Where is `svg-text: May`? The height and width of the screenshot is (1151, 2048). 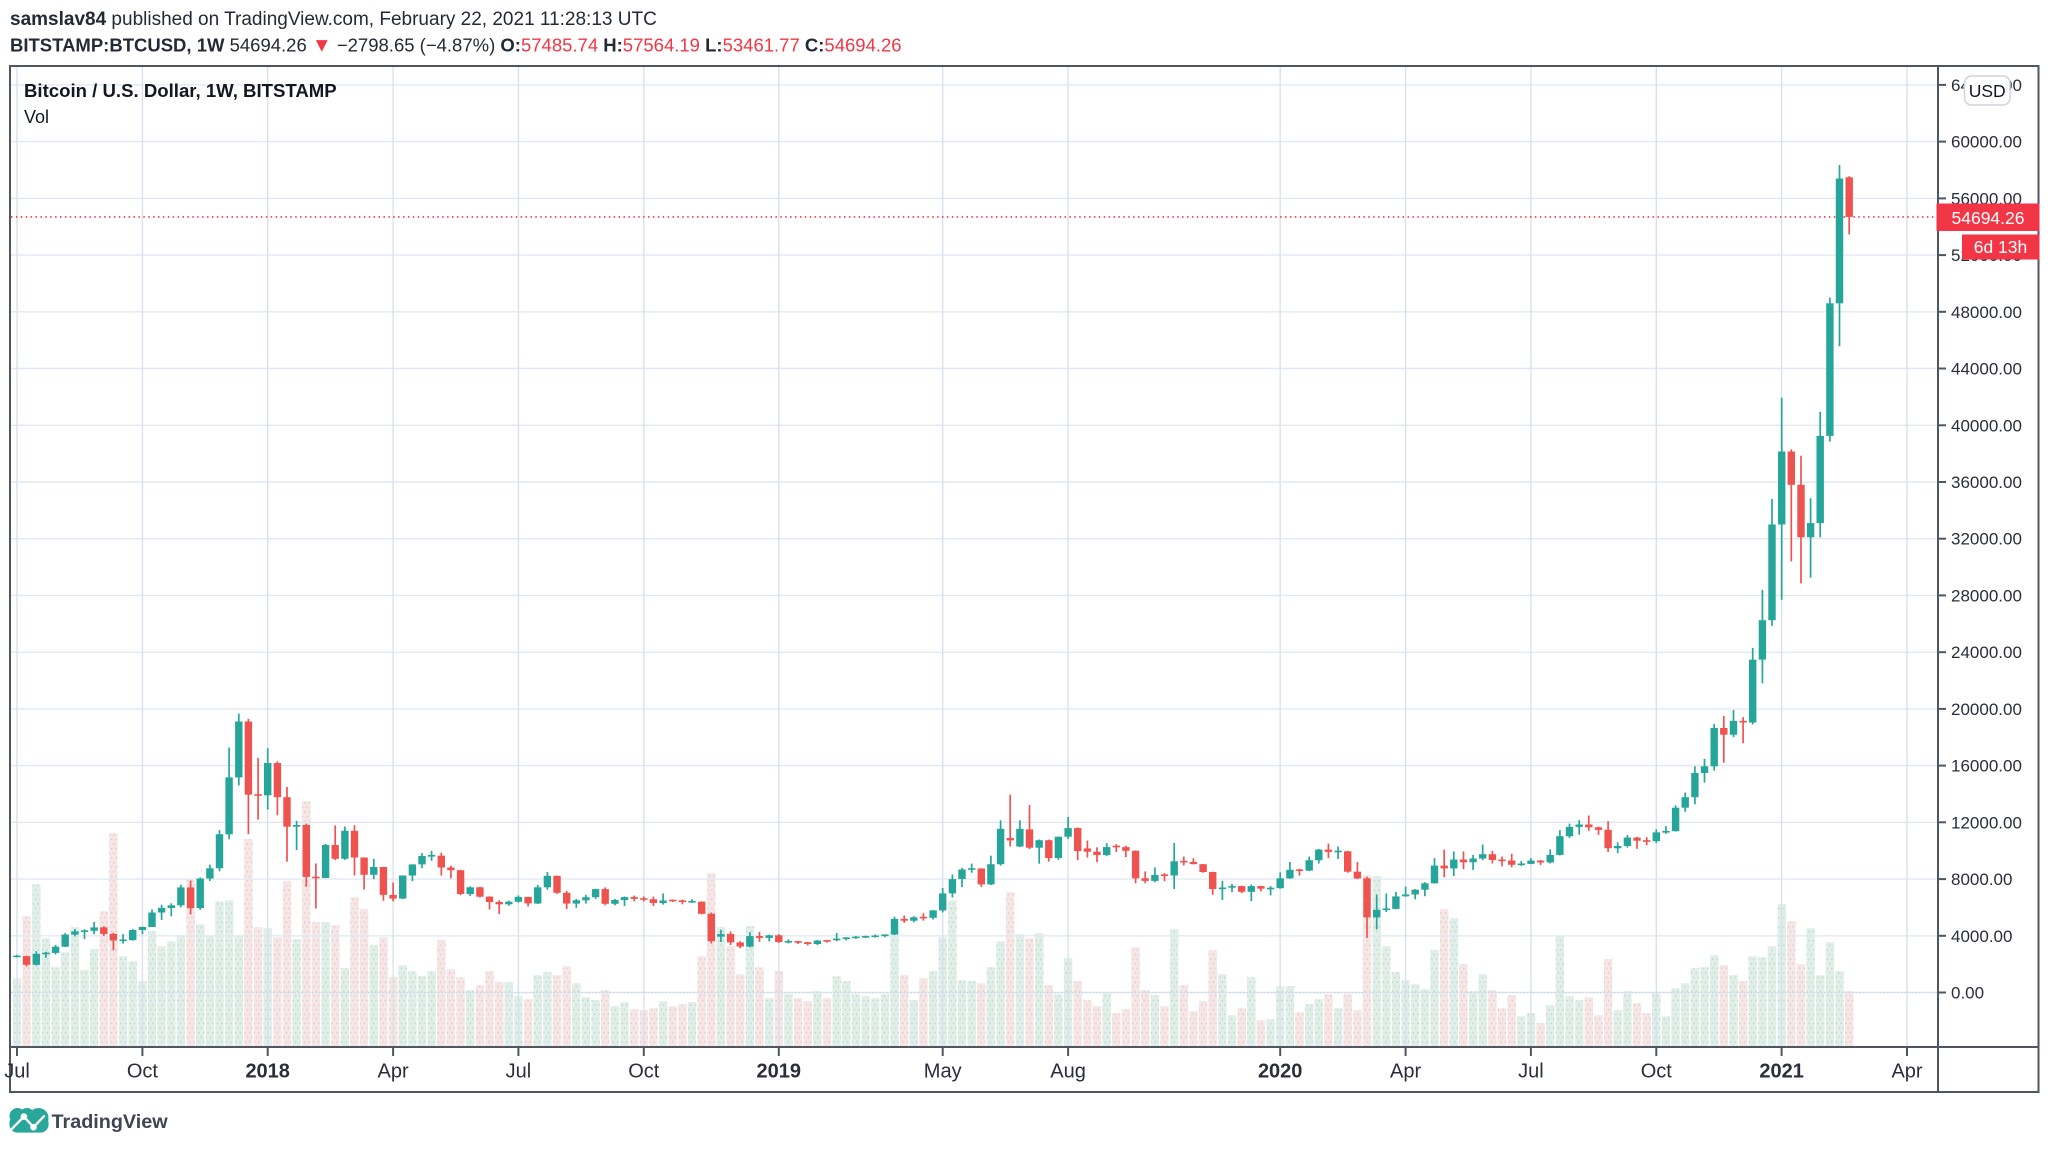
svg-text: May is located at coordinates (943, 1072).